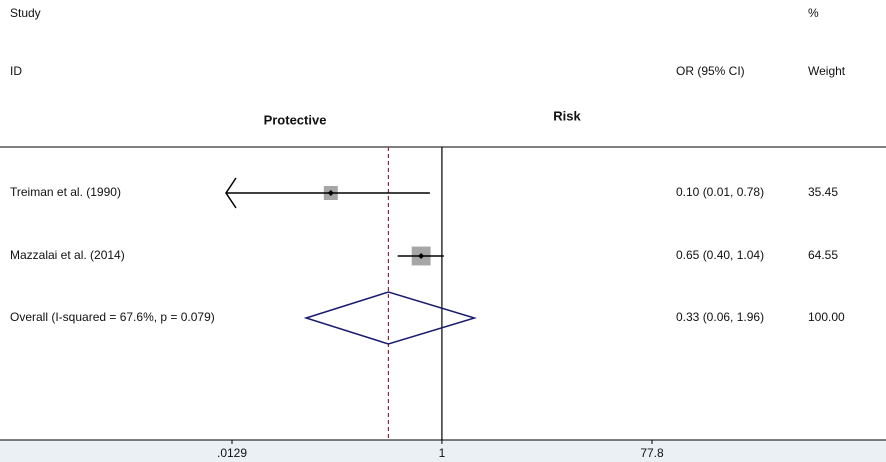 The image size is (886, 462). Describe the element at coordinates (231, 193) in the screenshot. I see `ci-arrow` at that location.